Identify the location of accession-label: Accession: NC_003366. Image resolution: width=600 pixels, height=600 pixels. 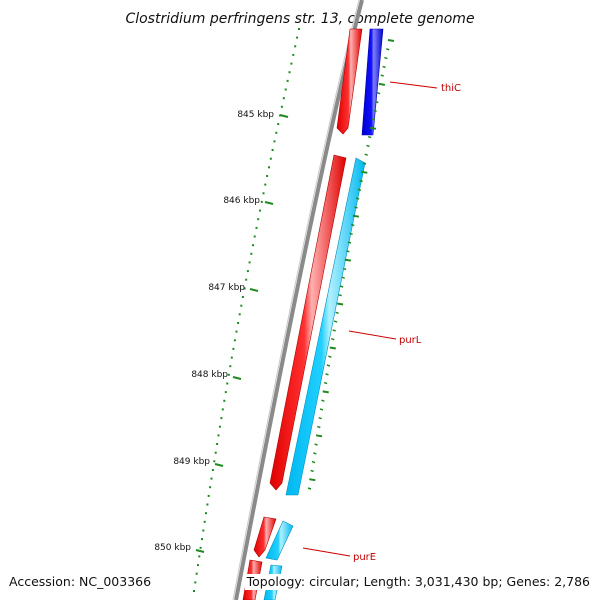
(80, 582).